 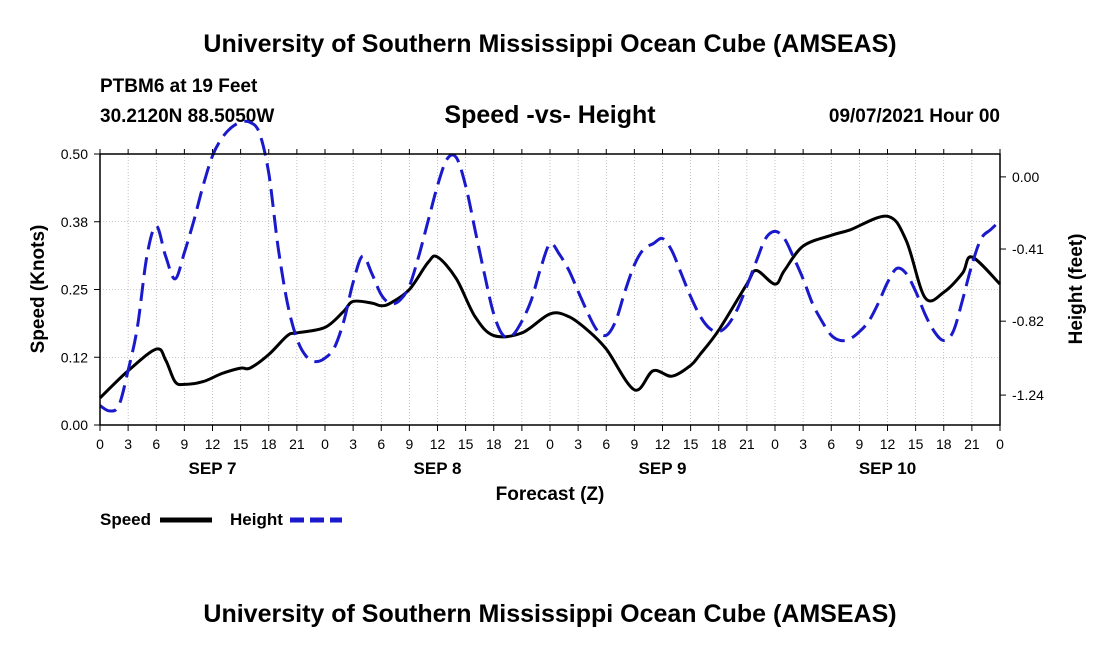 What do you see at coordinates (1028, 321) in the screenshot?
I see `y2-tick-label: -0.82` at bounding box center [1028, 321].